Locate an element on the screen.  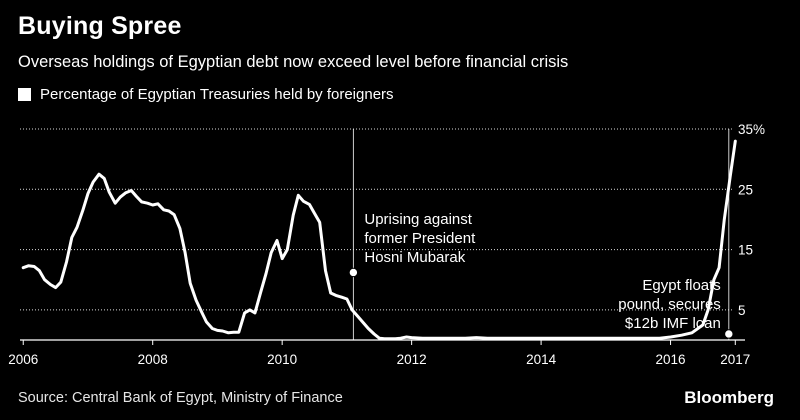
bloomberg-logo: Bloomberg is located at coordinates (729, 397).